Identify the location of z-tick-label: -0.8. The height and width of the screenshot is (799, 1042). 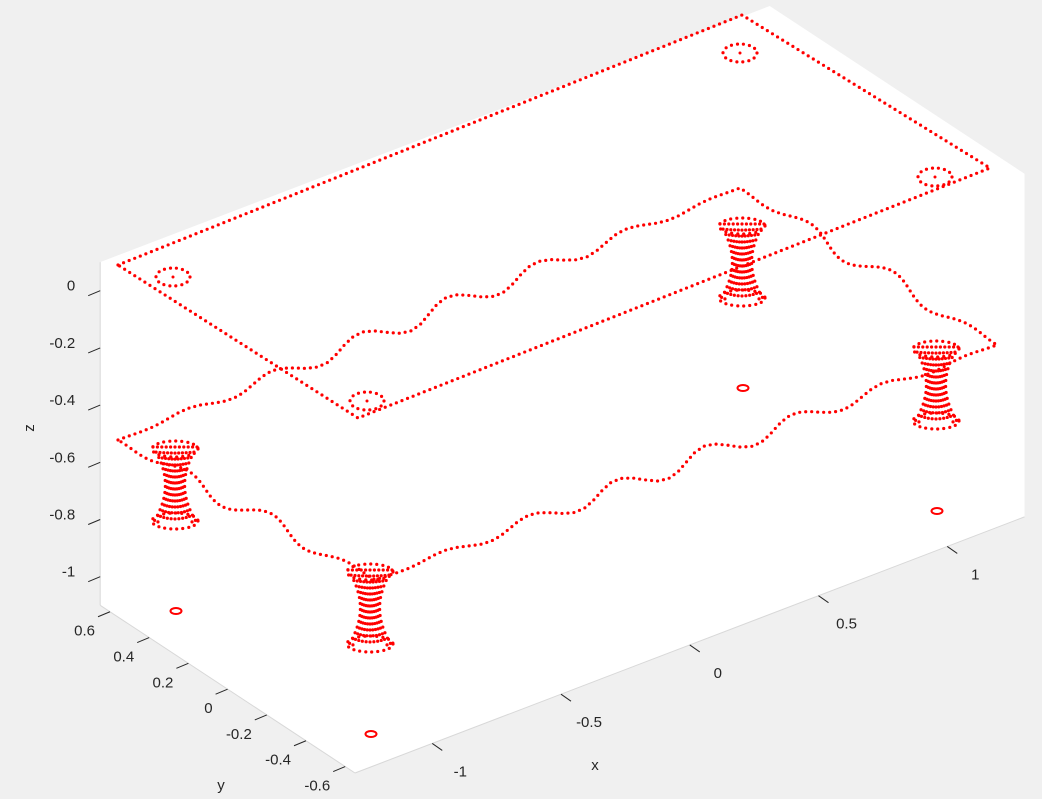
(62, 514).